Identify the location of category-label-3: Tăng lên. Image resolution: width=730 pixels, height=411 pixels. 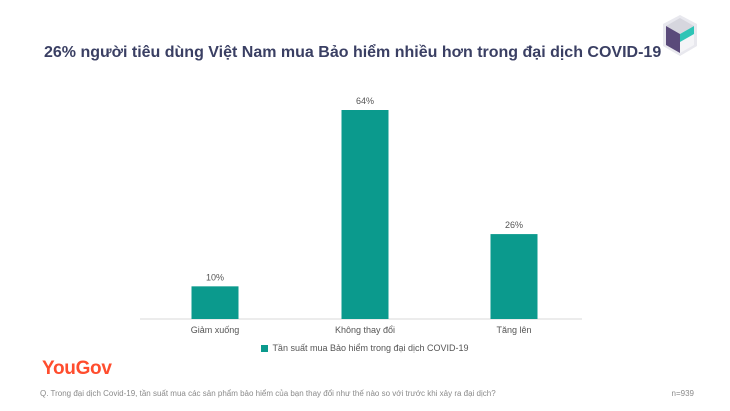
(513, 330).